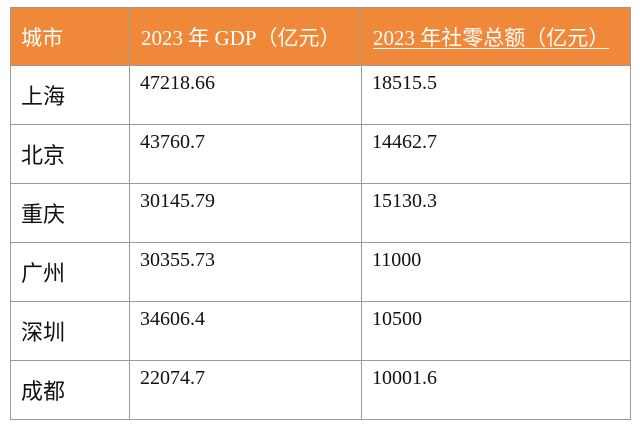 Image resolution: width=640 pixels, height=434 pixels. Describe the element at coordinates (496, 331) in the screenshot. I see `retail-cell: 10500` at that location.